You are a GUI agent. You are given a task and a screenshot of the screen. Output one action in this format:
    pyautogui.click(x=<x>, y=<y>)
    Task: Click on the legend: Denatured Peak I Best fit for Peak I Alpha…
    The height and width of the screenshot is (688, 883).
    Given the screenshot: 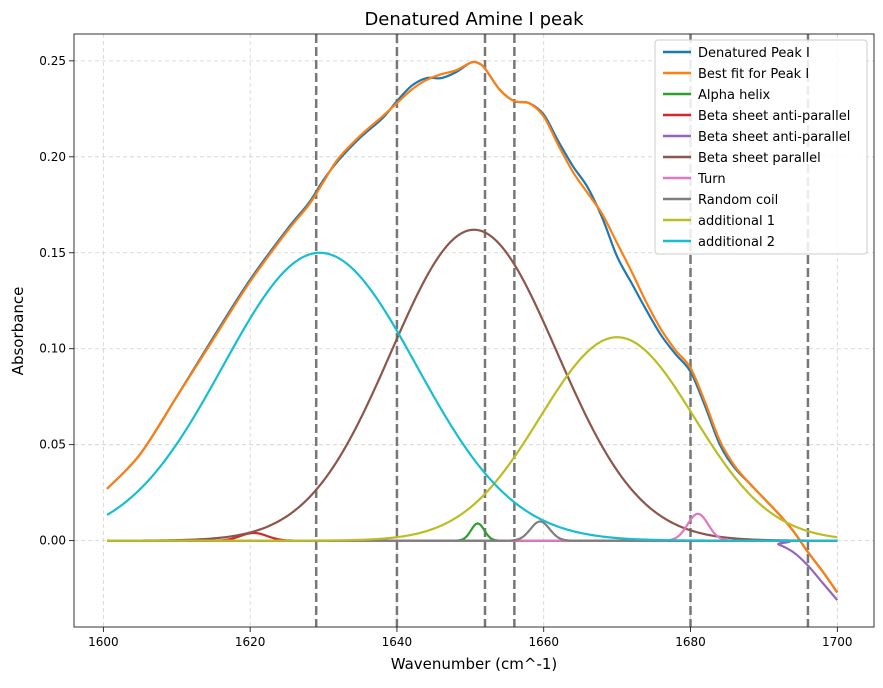 What is the action you would take?
    pyautogui.click(x=761, y=147)
    